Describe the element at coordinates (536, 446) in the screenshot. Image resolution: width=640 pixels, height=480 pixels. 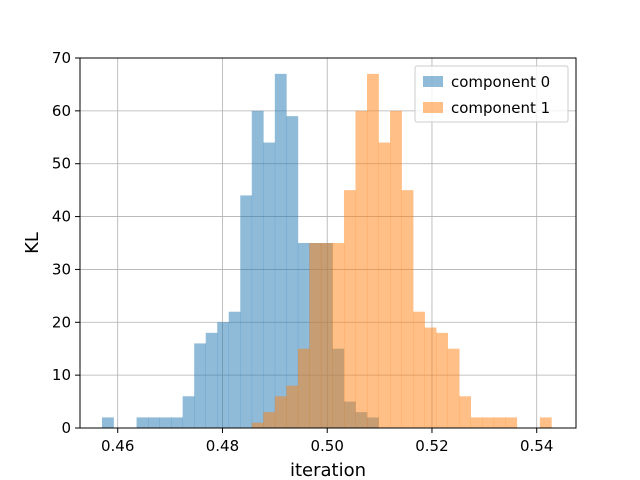
I see `x-tick-label: 0.54` at that location.